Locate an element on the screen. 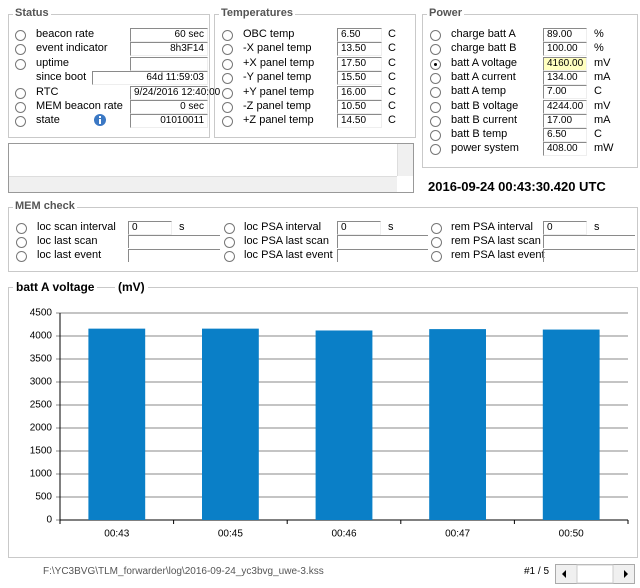 The image size is (640, 588). temp-label: -Z panel temp is located at coordinates (277, 106).